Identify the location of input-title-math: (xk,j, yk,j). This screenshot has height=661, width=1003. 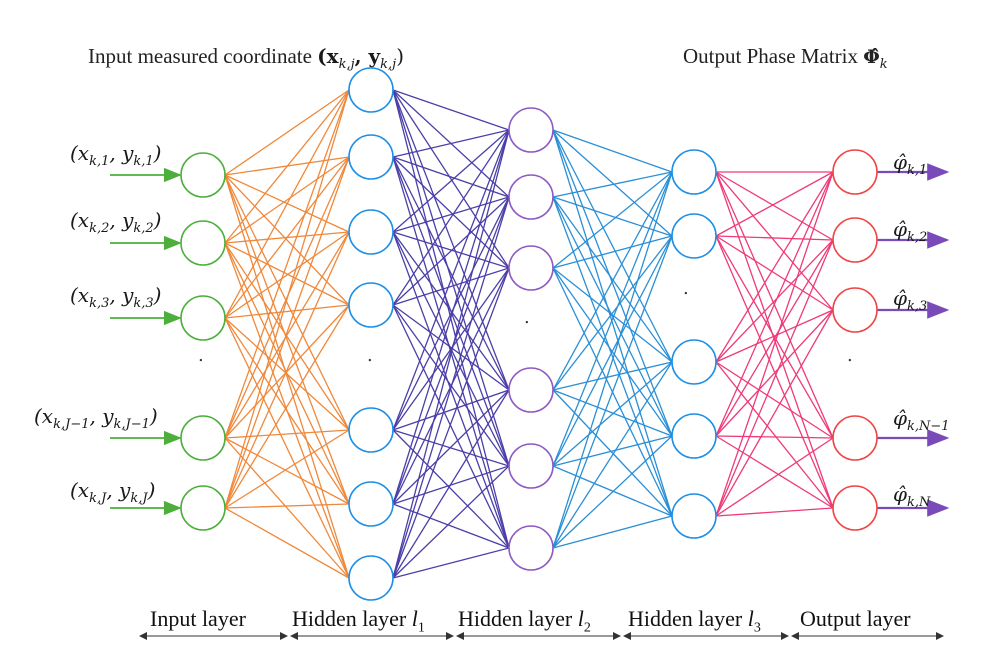
(361, 58).